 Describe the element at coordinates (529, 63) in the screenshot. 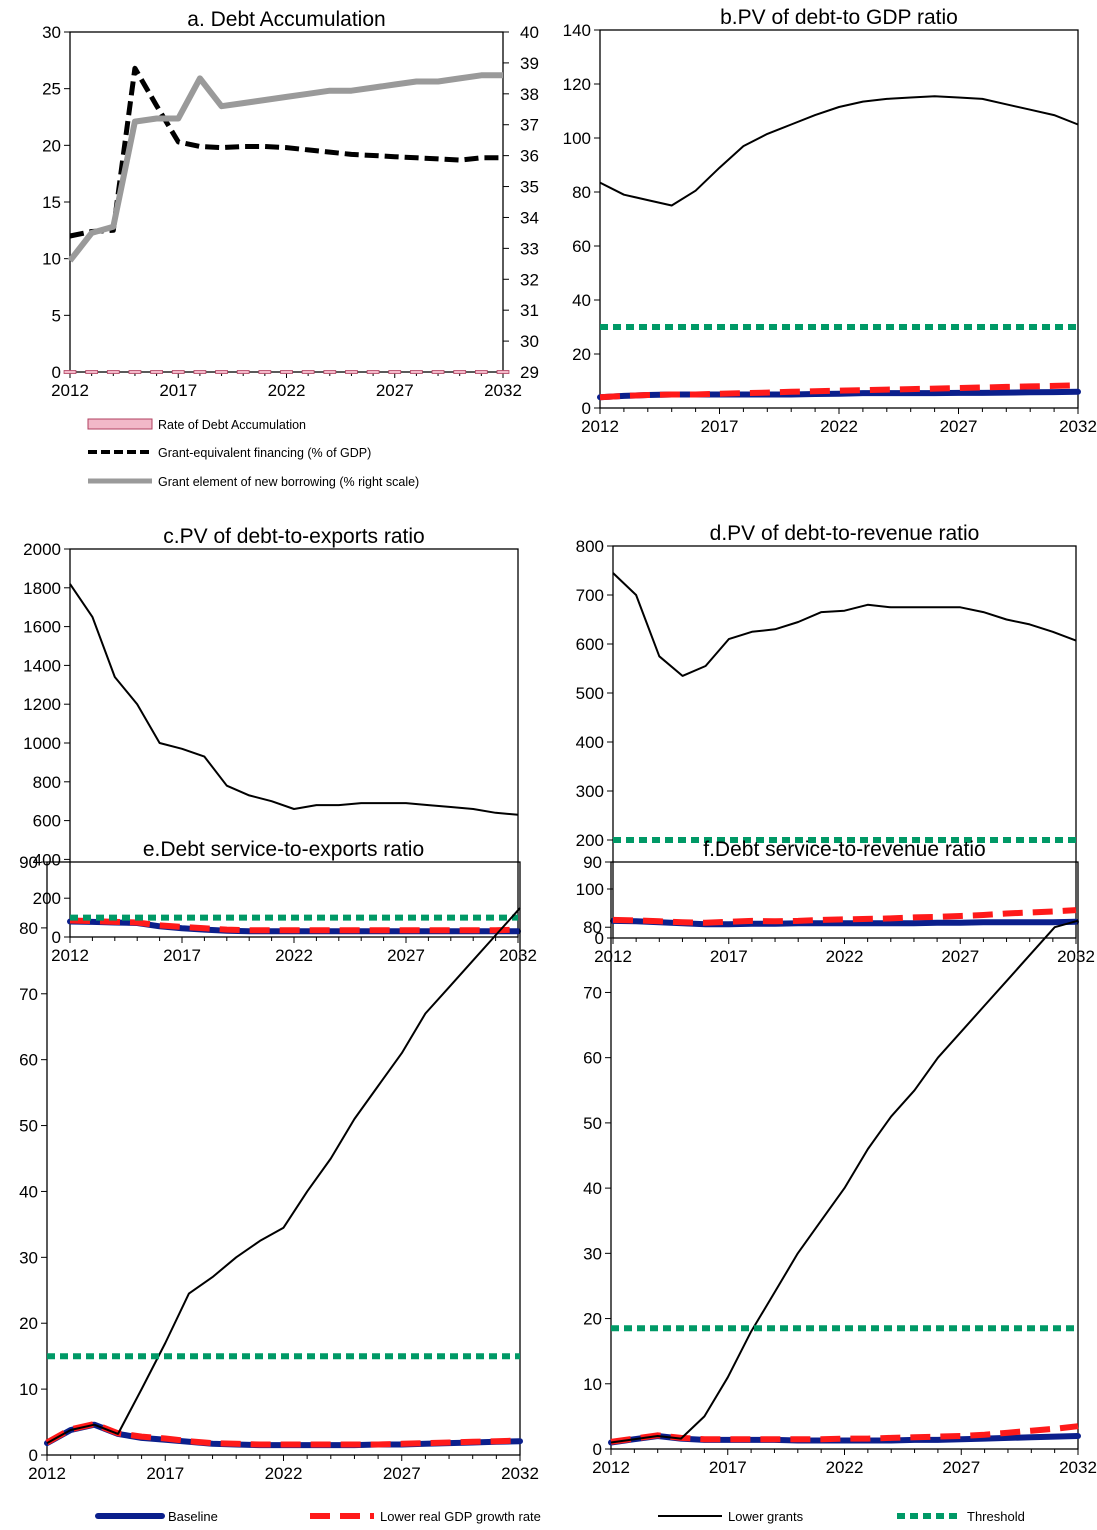

I see `y2-tick-label: 39` at that location.